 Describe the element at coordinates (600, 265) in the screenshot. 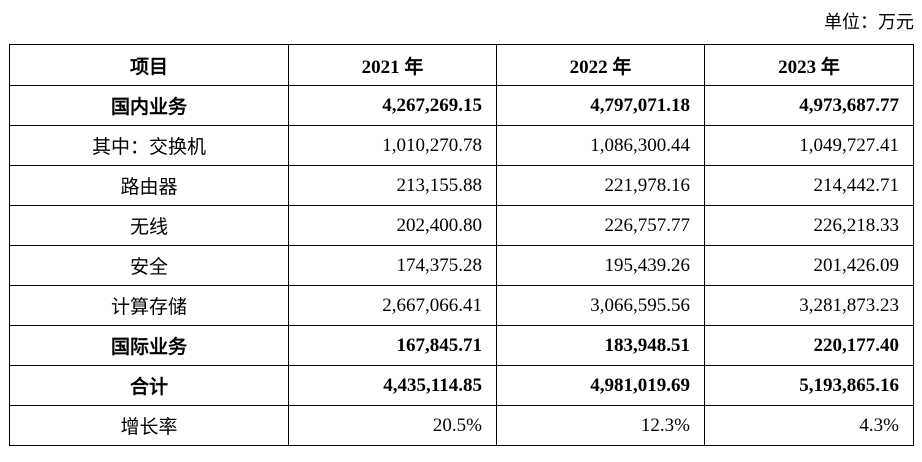

I see `cell-2022: 195,439.26` at that location.